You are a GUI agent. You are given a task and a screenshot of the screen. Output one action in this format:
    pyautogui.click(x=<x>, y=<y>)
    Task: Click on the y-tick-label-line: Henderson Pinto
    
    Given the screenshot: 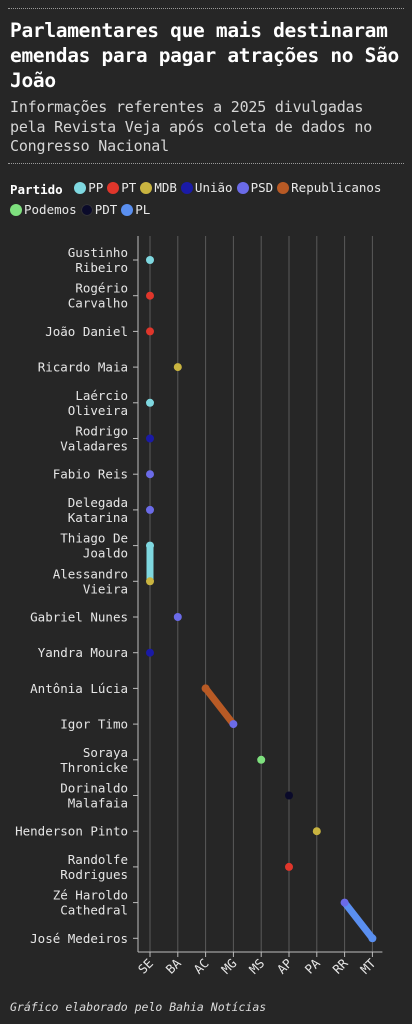 What is the action you would take?
    pyautogui.click(x=71, y=831)
    